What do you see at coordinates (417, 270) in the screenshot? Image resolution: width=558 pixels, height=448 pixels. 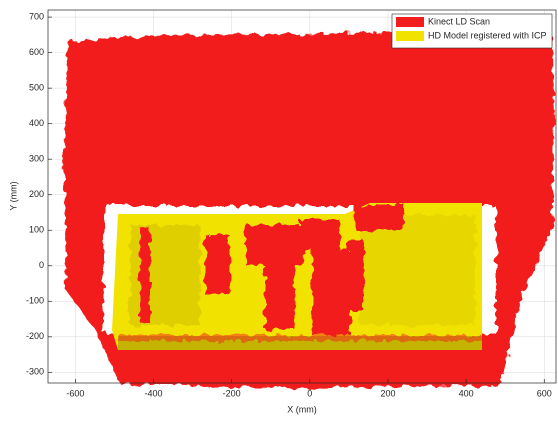 I see `model-shade` at bounding box center [417, 270].